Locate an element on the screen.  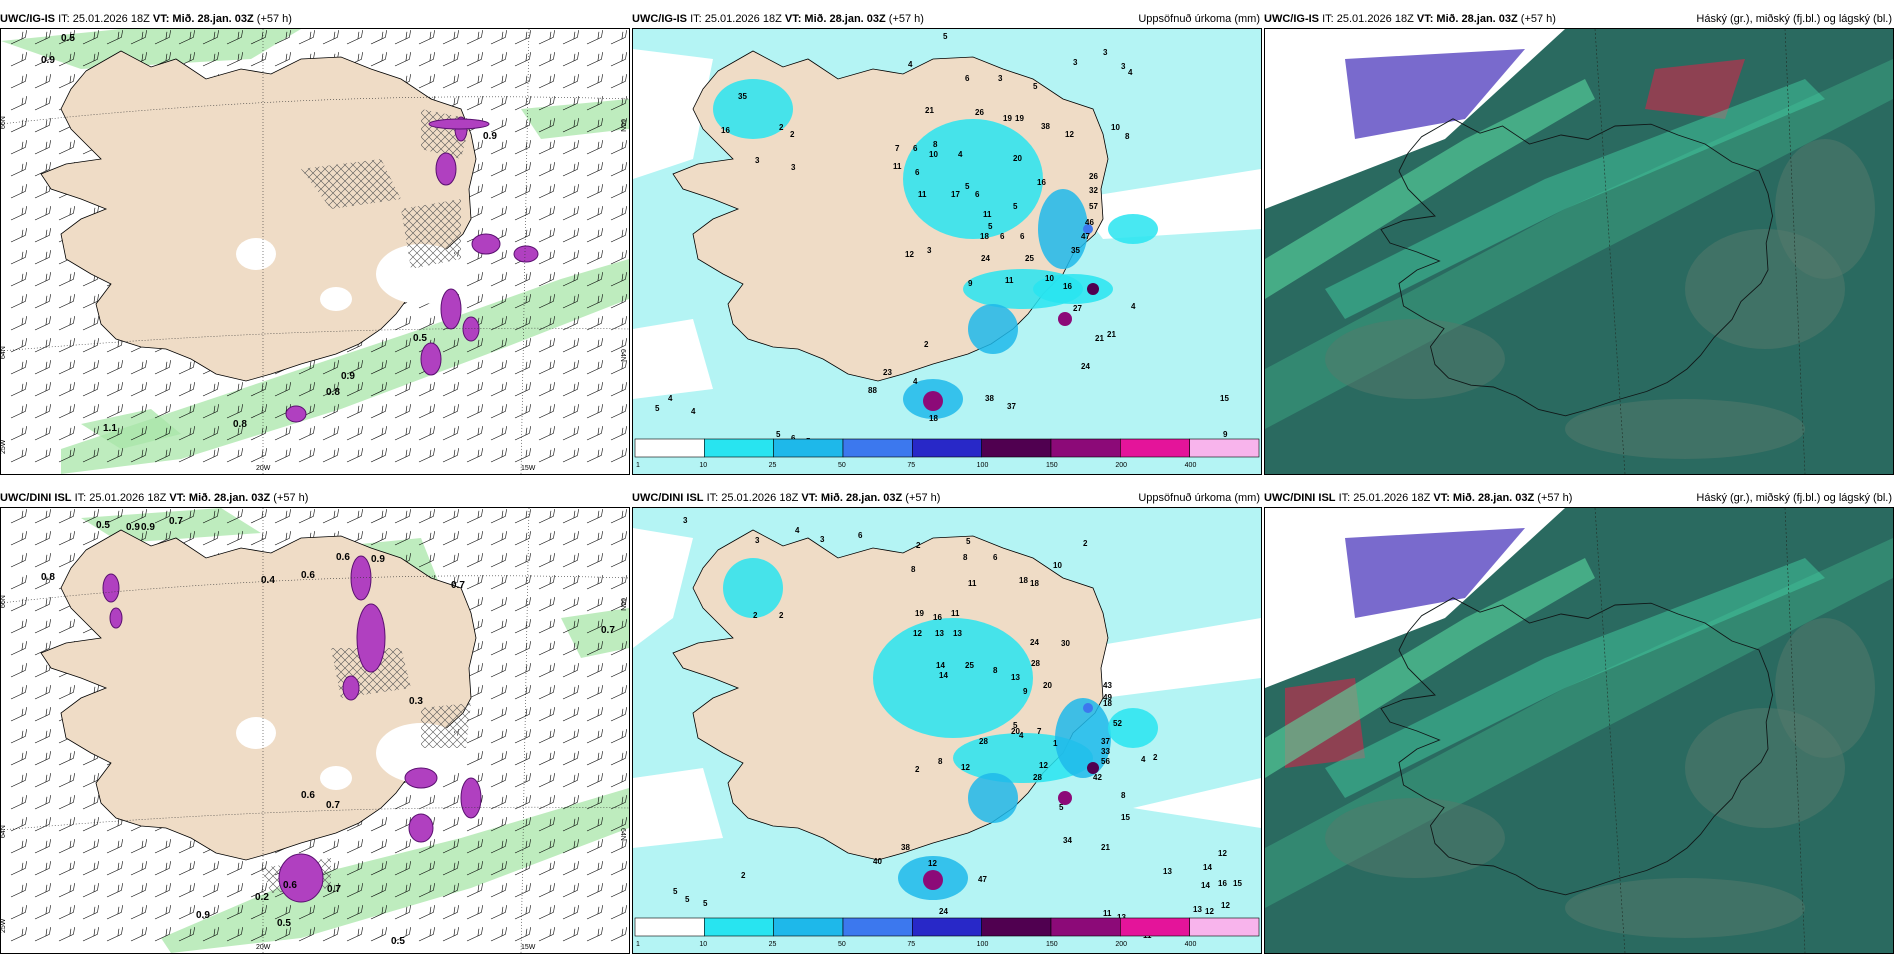
precip-value: 21 is located at coordinates (1111, 334).